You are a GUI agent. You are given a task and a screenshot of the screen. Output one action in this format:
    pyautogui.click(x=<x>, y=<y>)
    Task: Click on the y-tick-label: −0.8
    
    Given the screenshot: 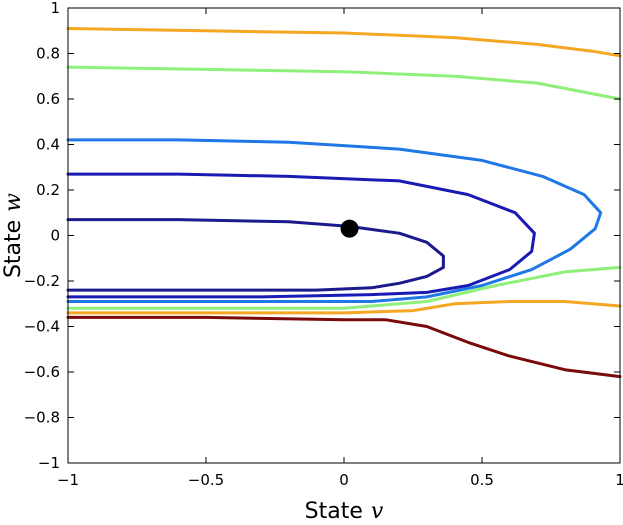 What is the action you would take?
    pyautogui.click(x=42, y=418)
    